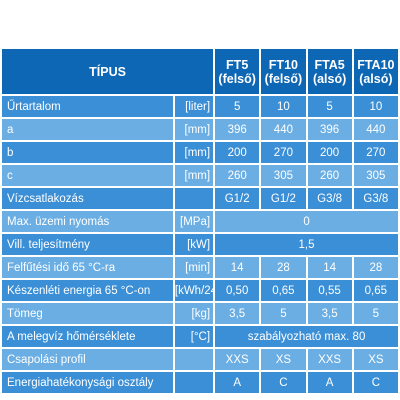  I want to click on table-row: Energiahatékonysági osztály A C A C, so click(200, 382).